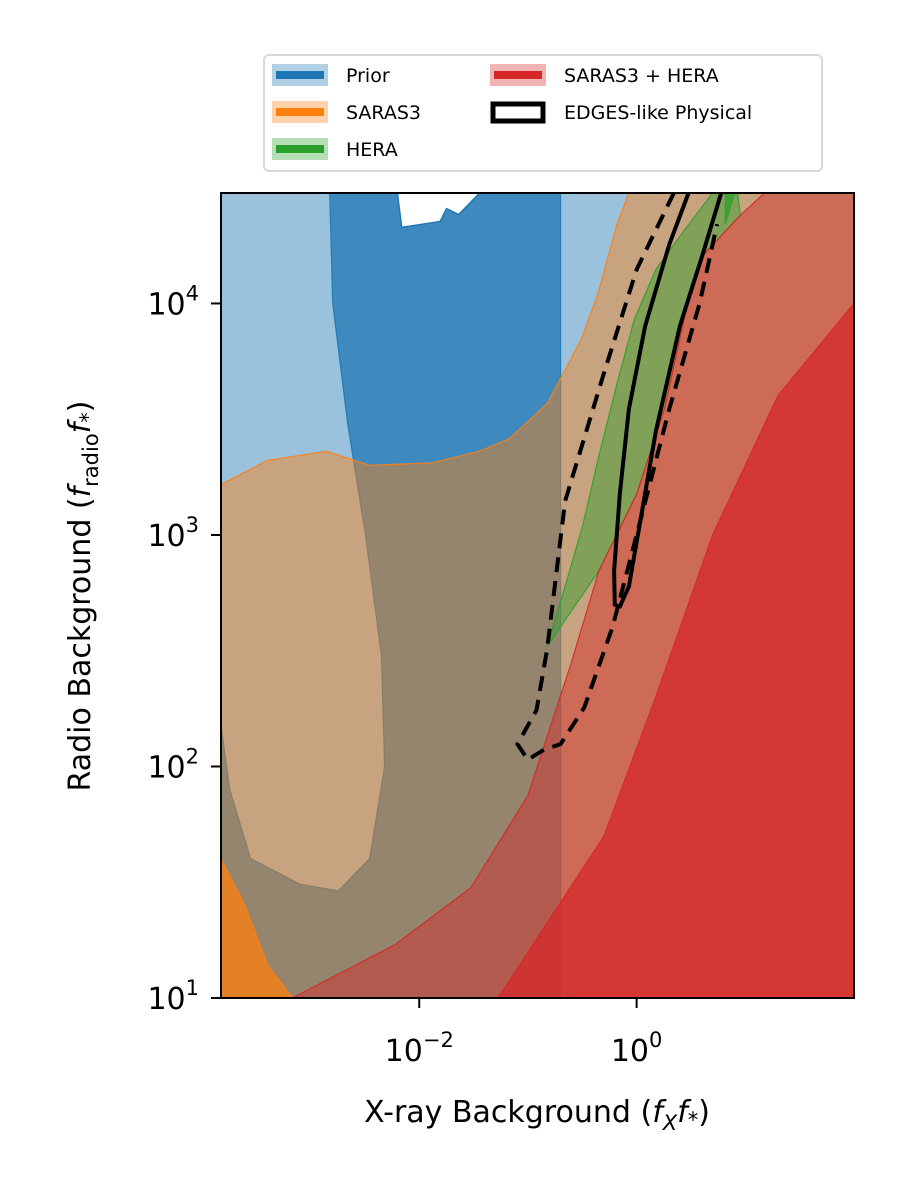 This screenshot has width=900, height=1200. What do you see at coordinates (331, 75) in the screenshot?
I see `legend-entry-prior: Prior` at bounding box center [331, 75].